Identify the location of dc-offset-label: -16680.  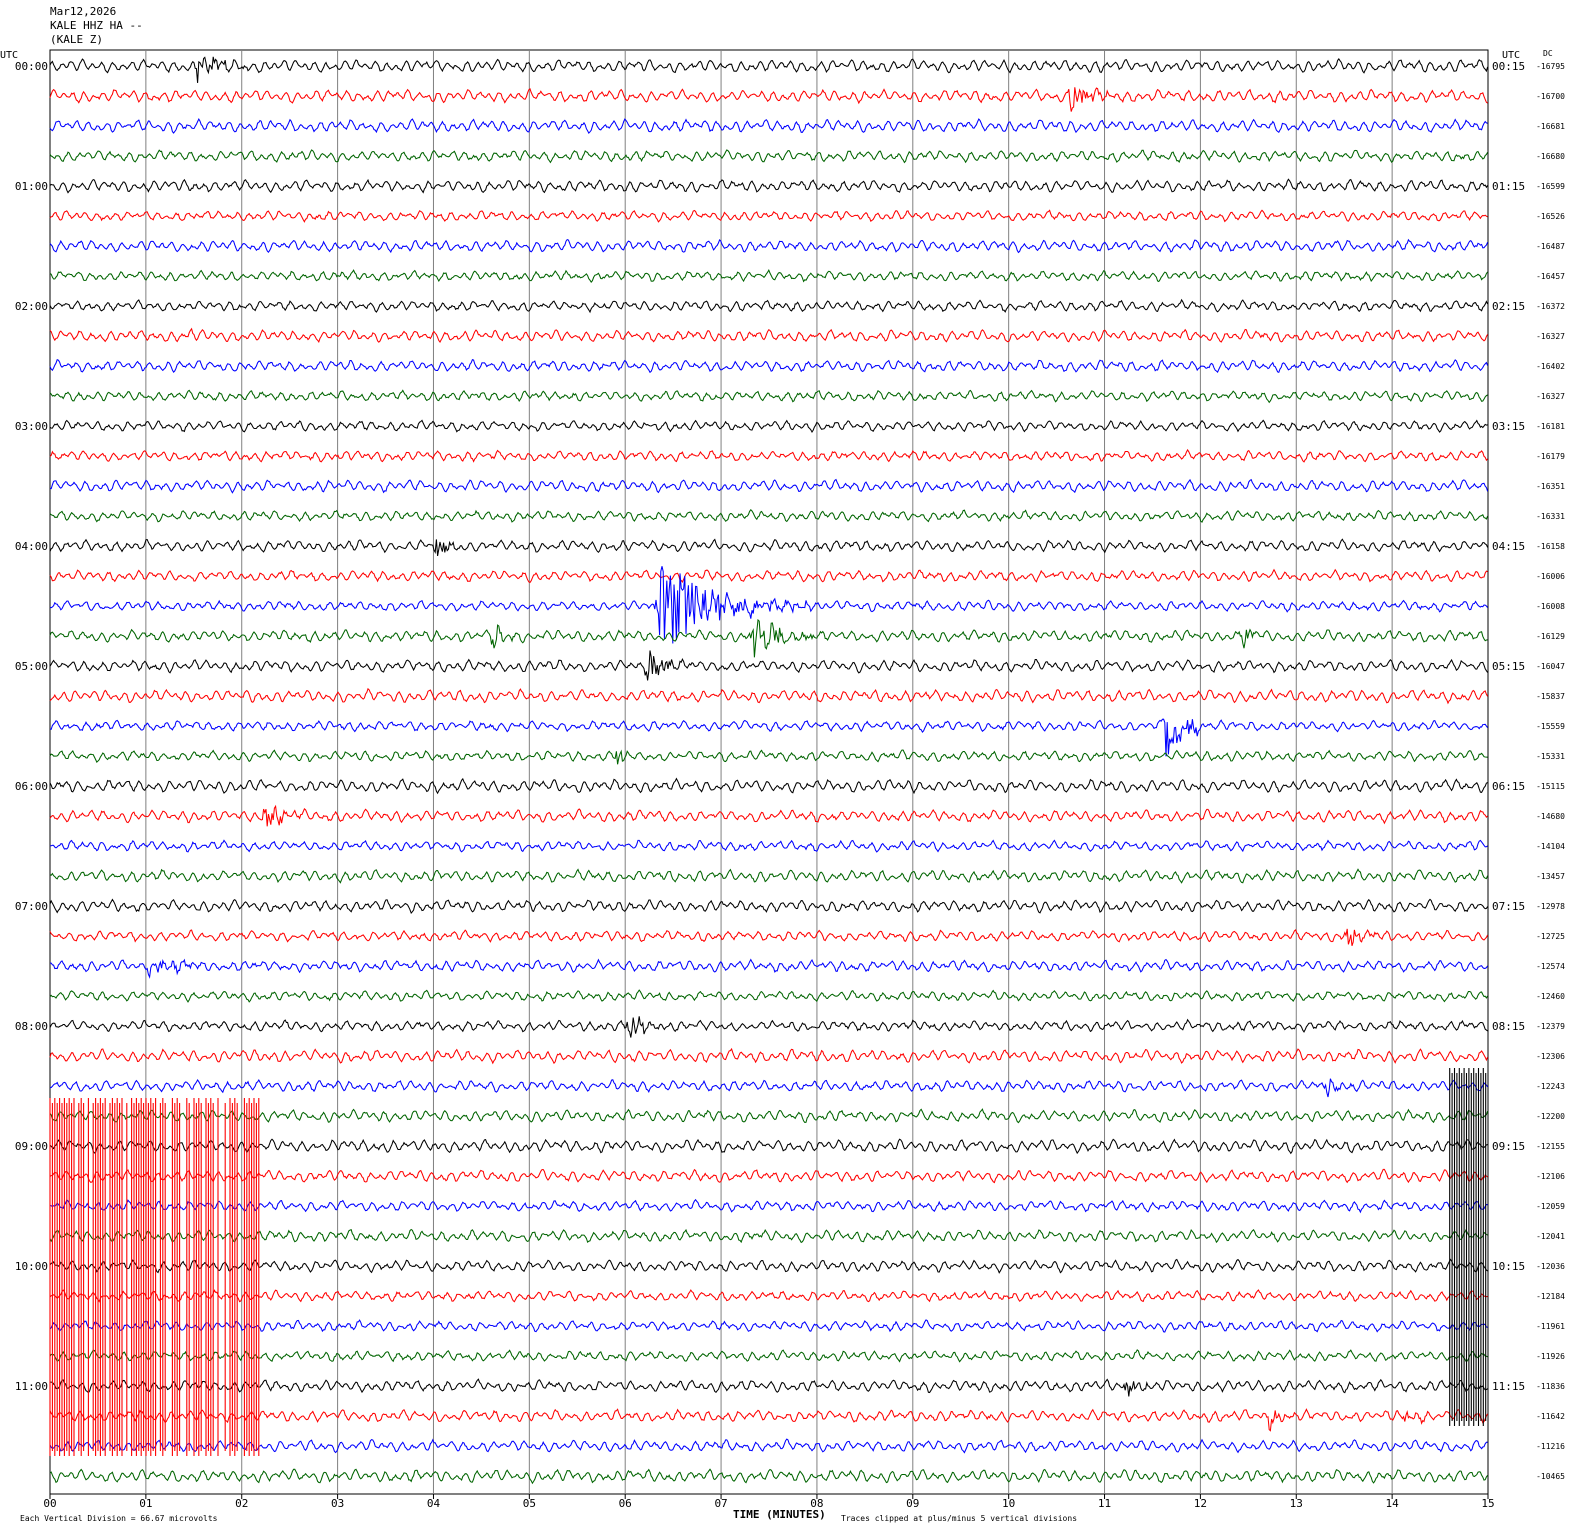
(1550, 156).